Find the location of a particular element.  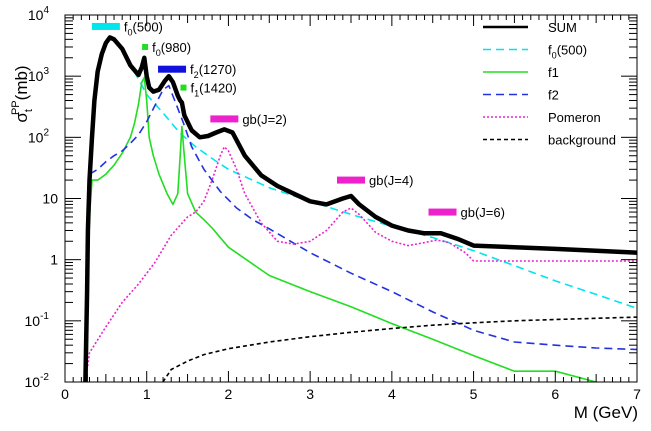

series-line-background is located at coordinates (399, 349).